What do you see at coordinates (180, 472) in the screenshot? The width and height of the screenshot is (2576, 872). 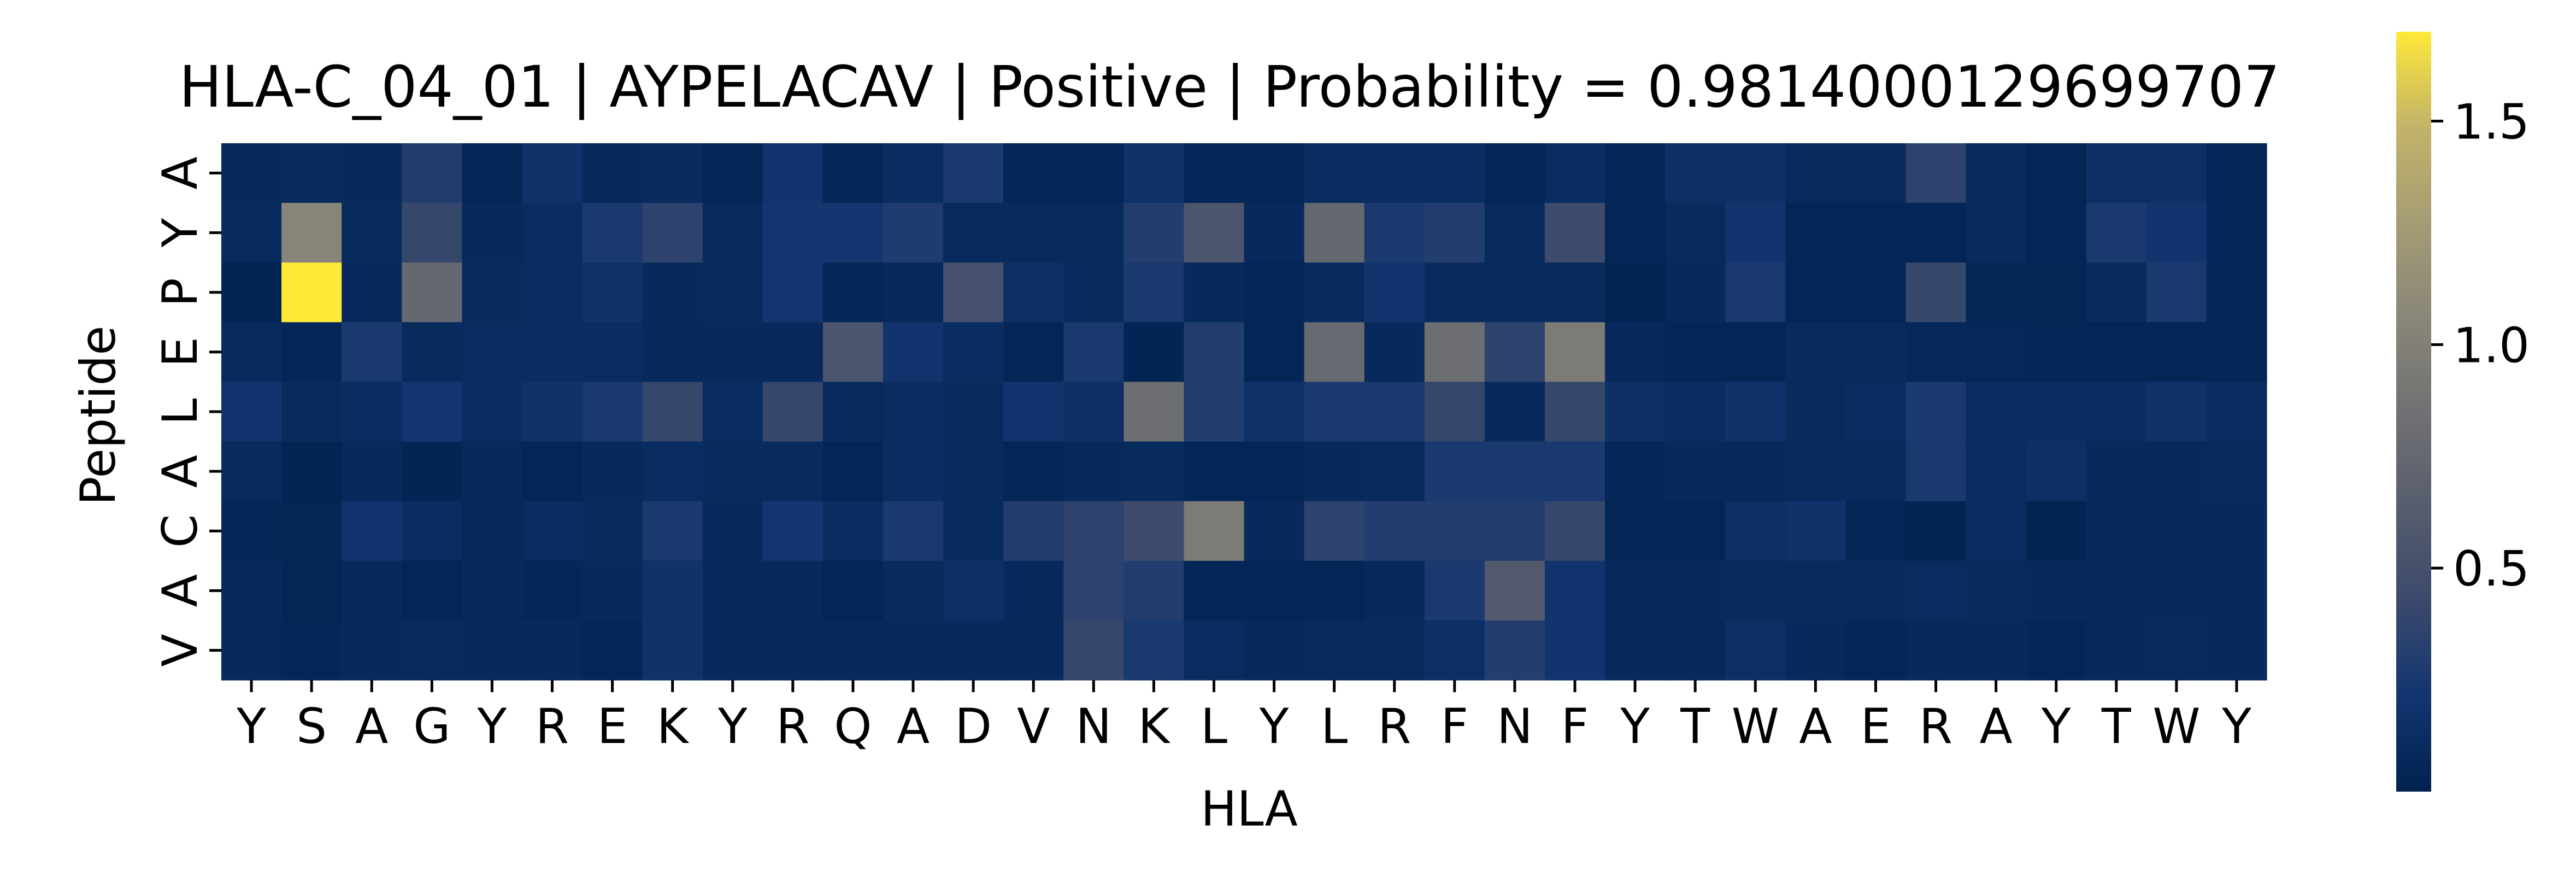 I see `y-tick-label: A` at bounding box center [180, 472].